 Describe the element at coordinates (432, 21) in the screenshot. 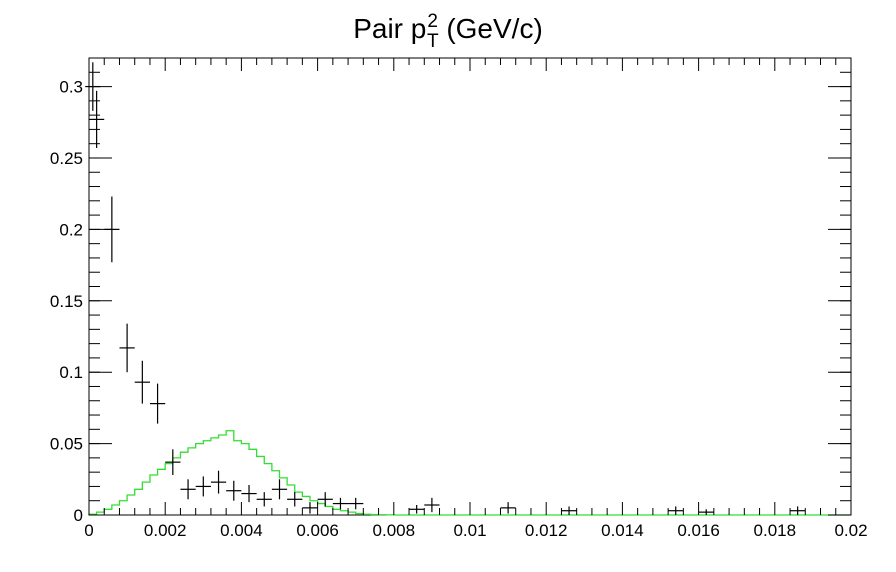

I see `chart-title-superscript: 2` at that location.